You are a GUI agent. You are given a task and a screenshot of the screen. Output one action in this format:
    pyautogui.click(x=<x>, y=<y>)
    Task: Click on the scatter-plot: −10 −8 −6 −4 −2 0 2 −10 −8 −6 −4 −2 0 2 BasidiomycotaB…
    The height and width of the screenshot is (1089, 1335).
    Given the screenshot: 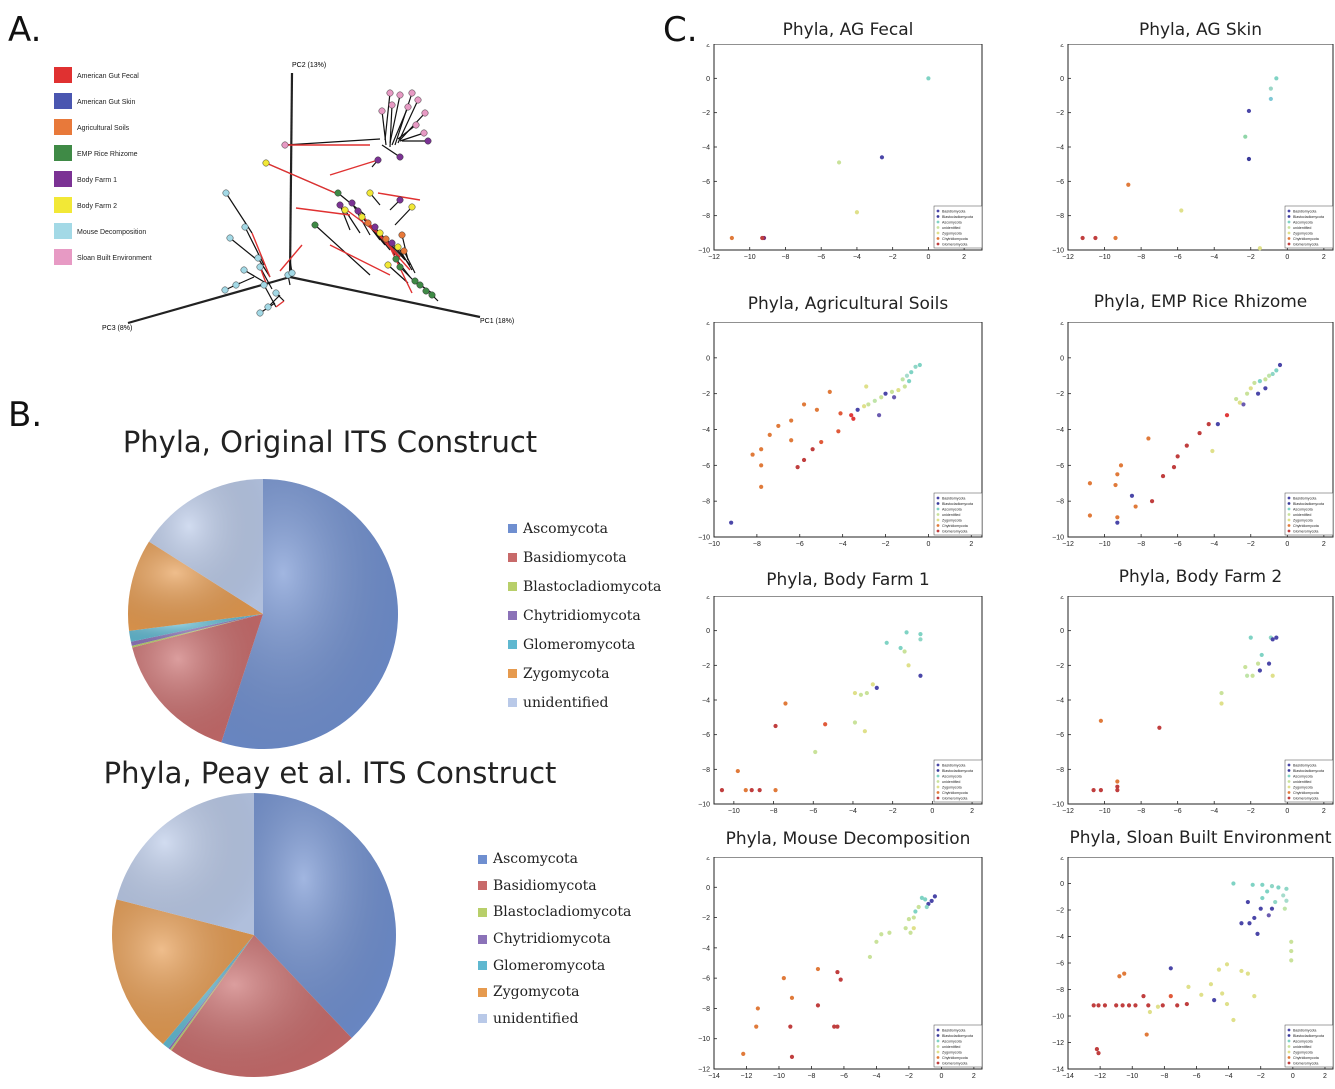 What is the action you would take?
    pyautogui.click(x=840, y=435)
    